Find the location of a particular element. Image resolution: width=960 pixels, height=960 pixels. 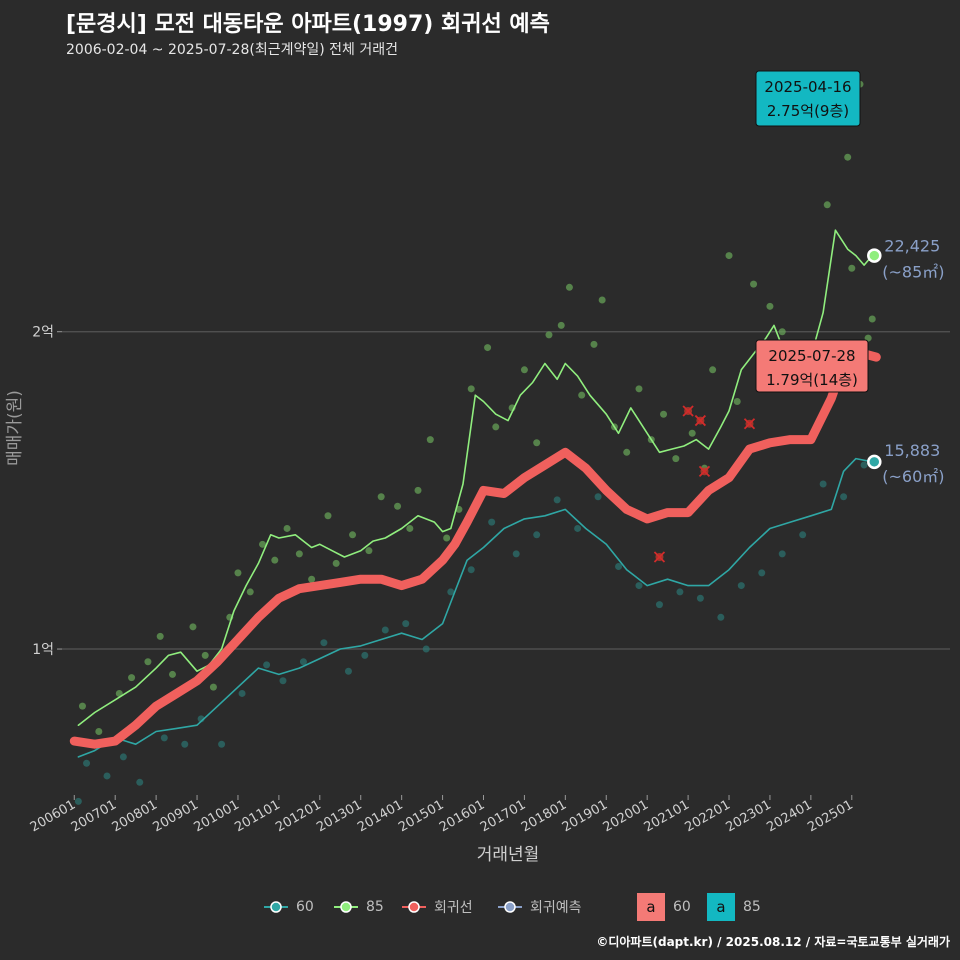

legend-label-60: 60 is located at coordinates (305, 907).